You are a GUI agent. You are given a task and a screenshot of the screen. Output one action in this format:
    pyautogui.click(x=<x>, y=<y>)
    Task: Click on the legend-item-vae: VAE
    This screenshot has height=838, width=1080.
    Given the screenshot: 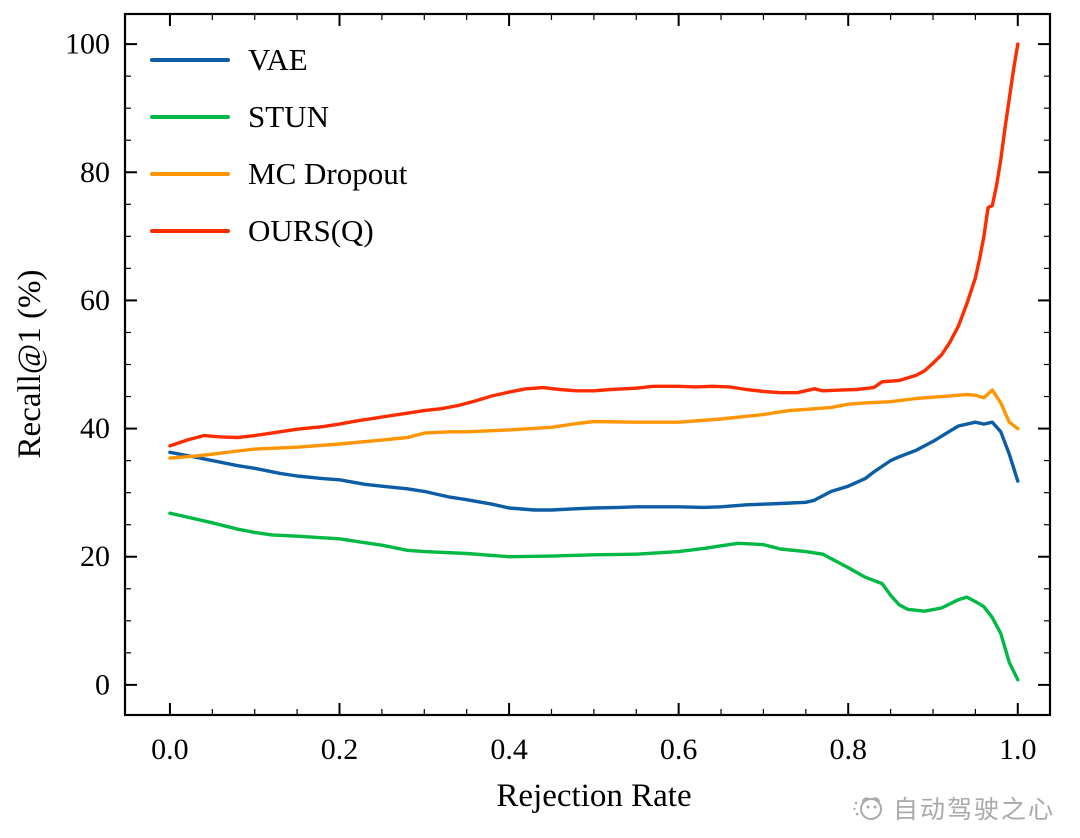 What is the action you would take?
    pyautogui.click(x=278, y=59)
    